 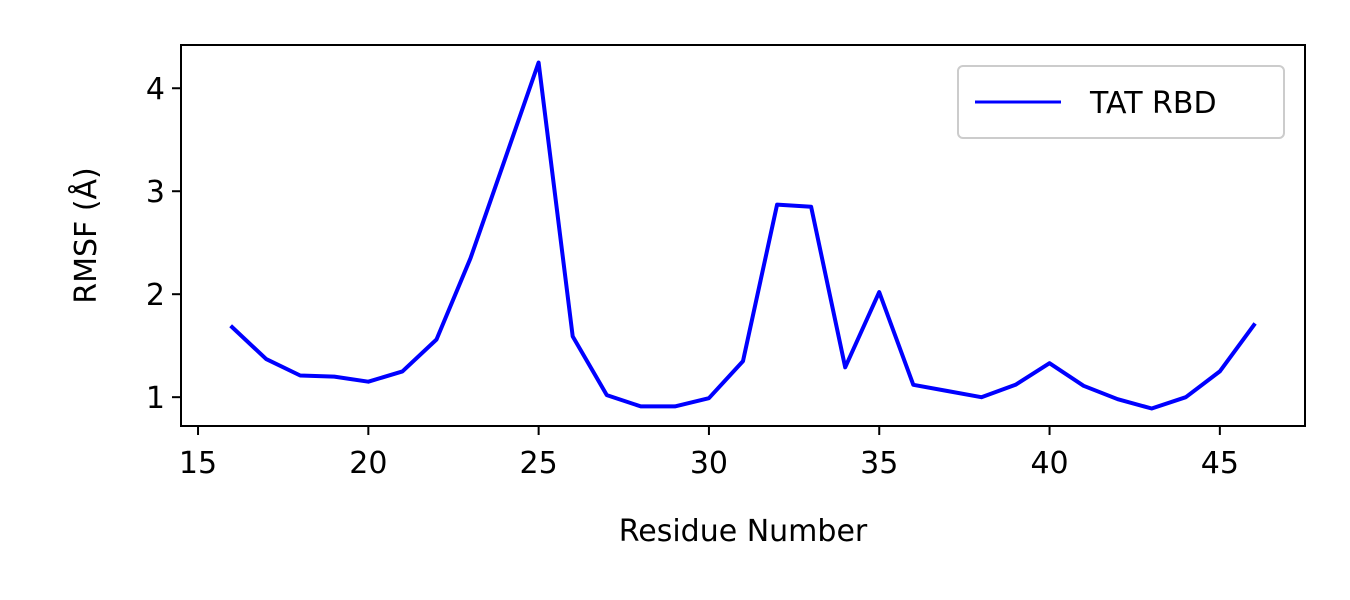 What do you see at coordinates (709, 463) in the screenshot?
I see `x-tick-label: 30` at bounding box center [709, 463].